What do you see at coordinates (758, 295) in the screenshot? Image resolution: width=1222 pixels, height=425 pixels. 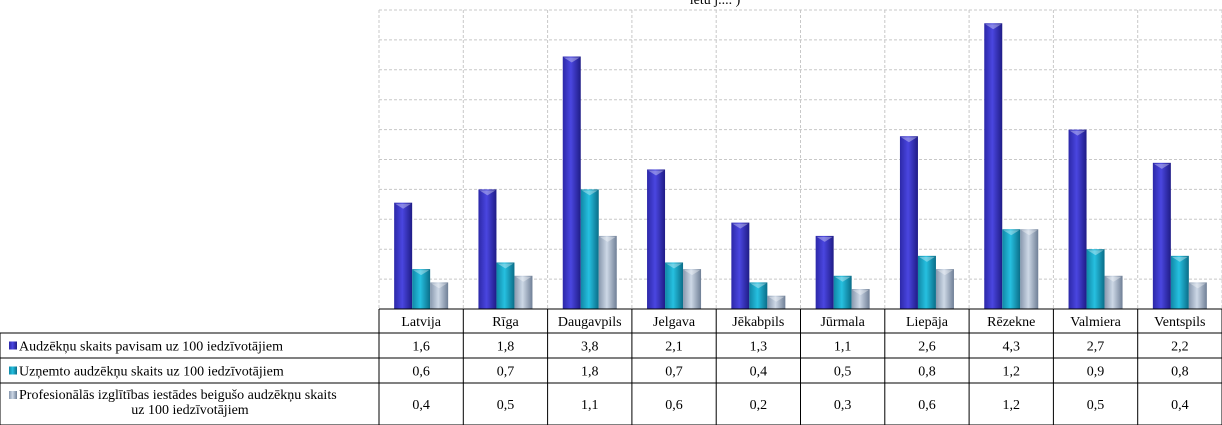 I see `bar-series-2-Jēkabpils` at bounding box center [758, 295].